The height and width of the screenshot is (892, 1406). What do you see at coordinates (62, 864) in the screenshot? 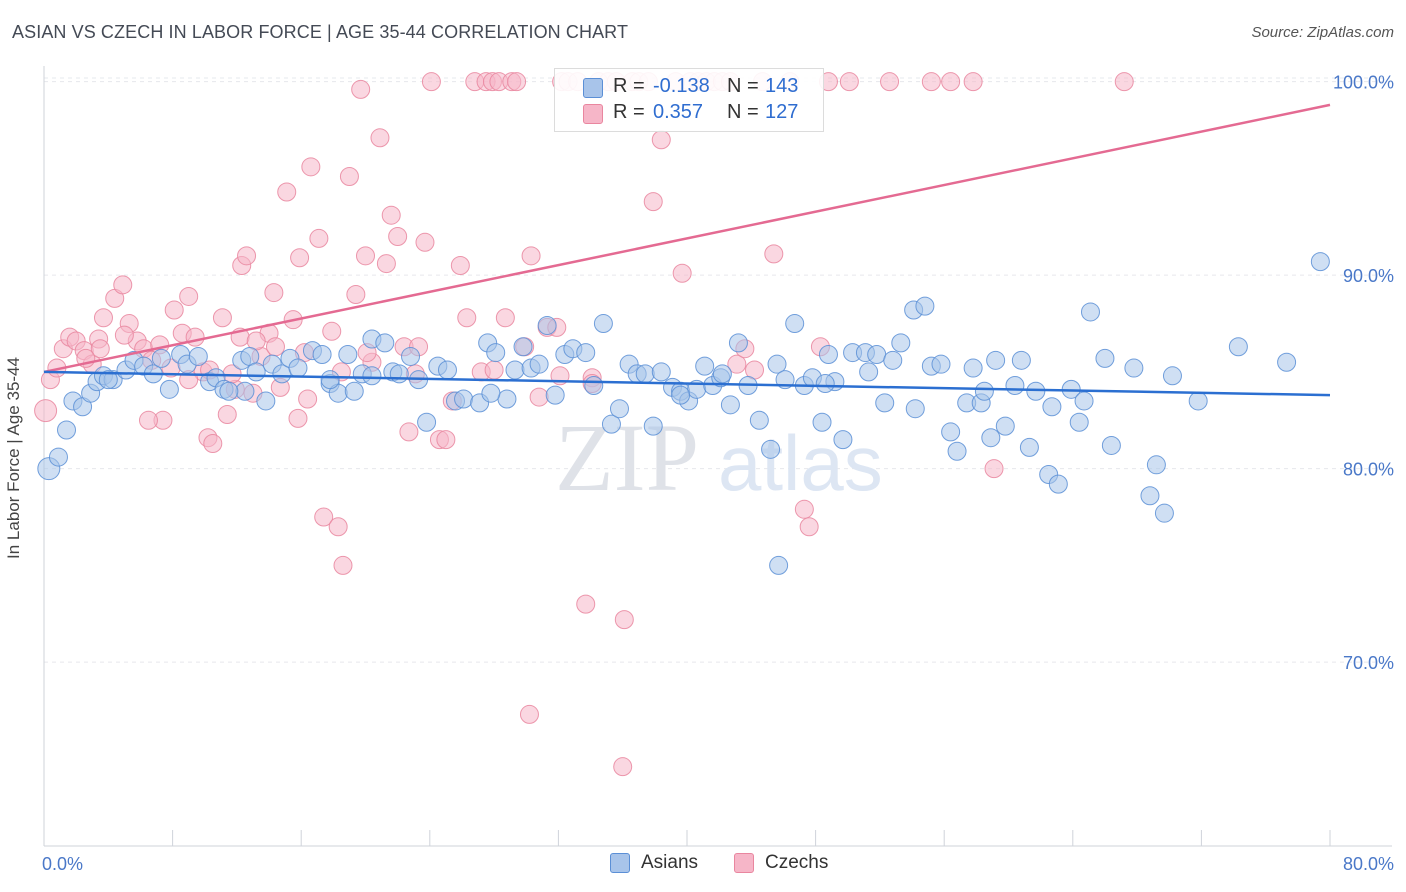
I see `x-tick-label-min: 0.0%` at bounding box center [62, 864].